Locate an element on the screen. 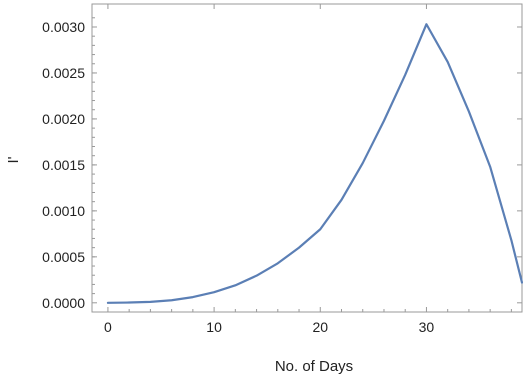 The image size is (523, 376). y-axis-label: I' is located at coordinates (13, 159).